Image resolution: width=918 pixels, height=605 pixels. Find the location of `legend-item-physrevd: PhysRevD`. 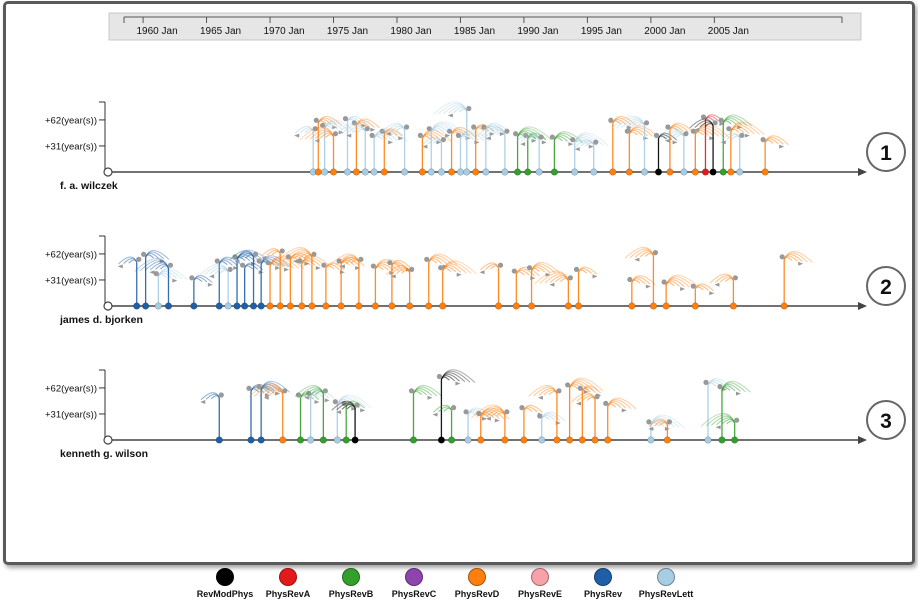

legend-item-physrevd: PhysRevD is located at coordinates (477, 583).